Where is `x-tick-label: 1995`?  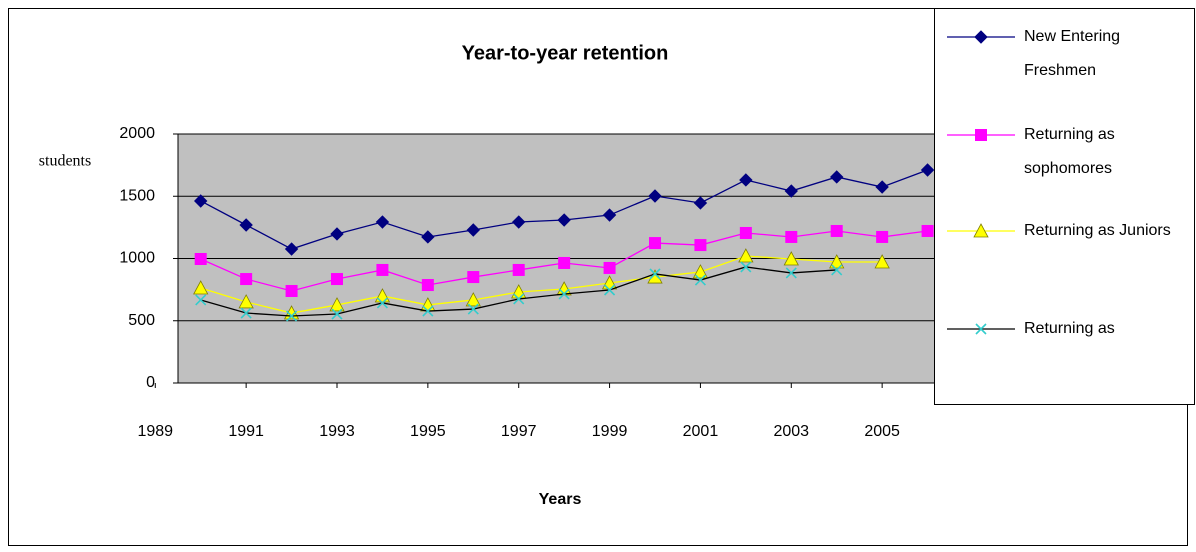 x-tick-label: 1995 is located at coordinates (428, 431).